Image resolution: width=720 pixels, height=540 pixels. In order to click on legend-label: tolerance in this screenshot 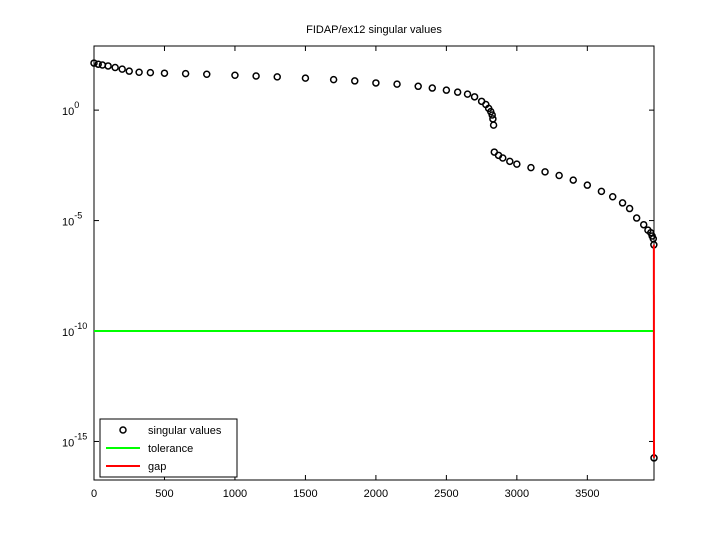, I will do `click(170, 449)`.